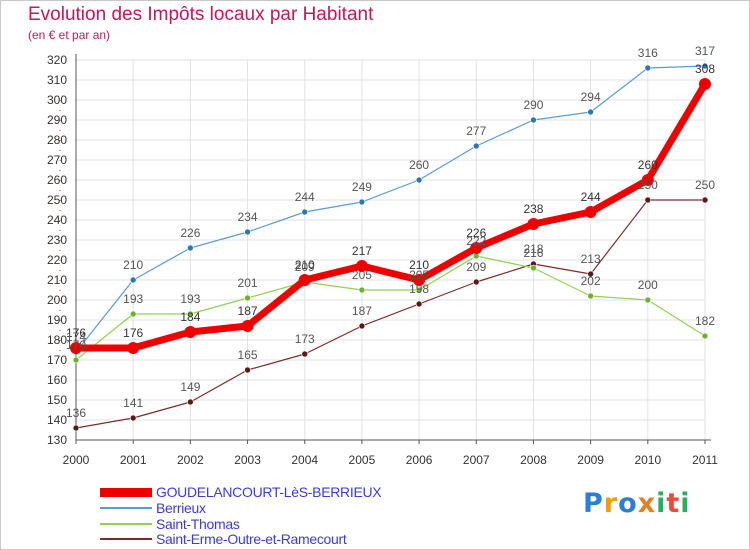 The height and width of the screenshot is (550, 750). What do you see at coordinates (76, 460) in the screenshot?
I see `x-tick-label: 2000` at bounding box center [76, 460].